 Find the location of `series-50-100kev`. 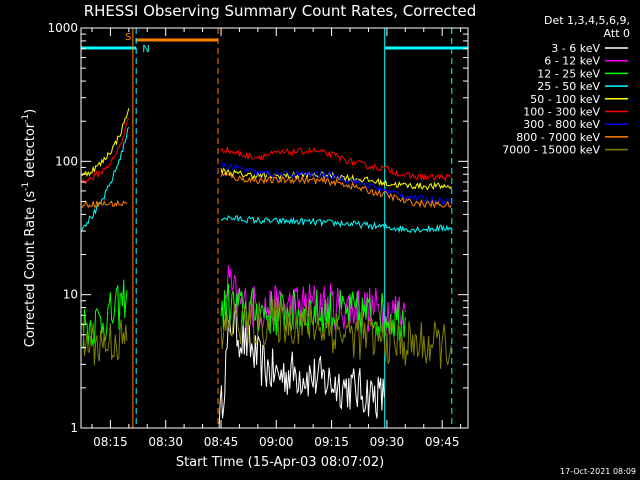

series-50-100kev is located at coordinates (266, 149).